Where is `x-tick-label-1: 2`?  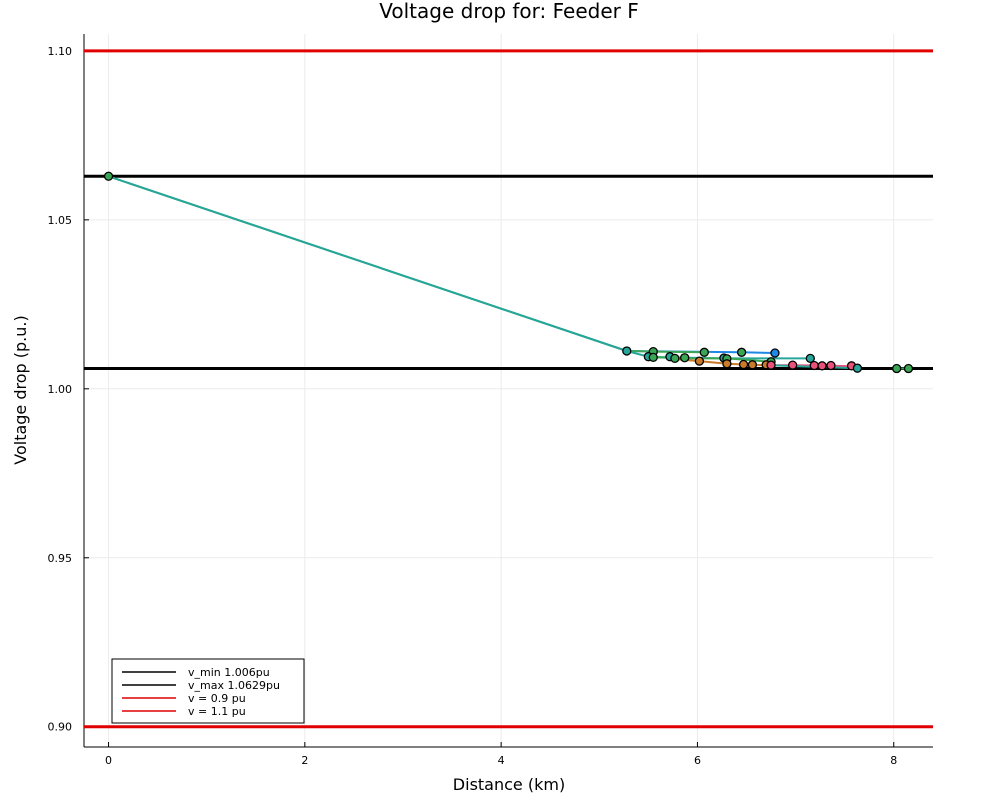 x-tick-label-1: 2 is located at coordinates (304, 760).